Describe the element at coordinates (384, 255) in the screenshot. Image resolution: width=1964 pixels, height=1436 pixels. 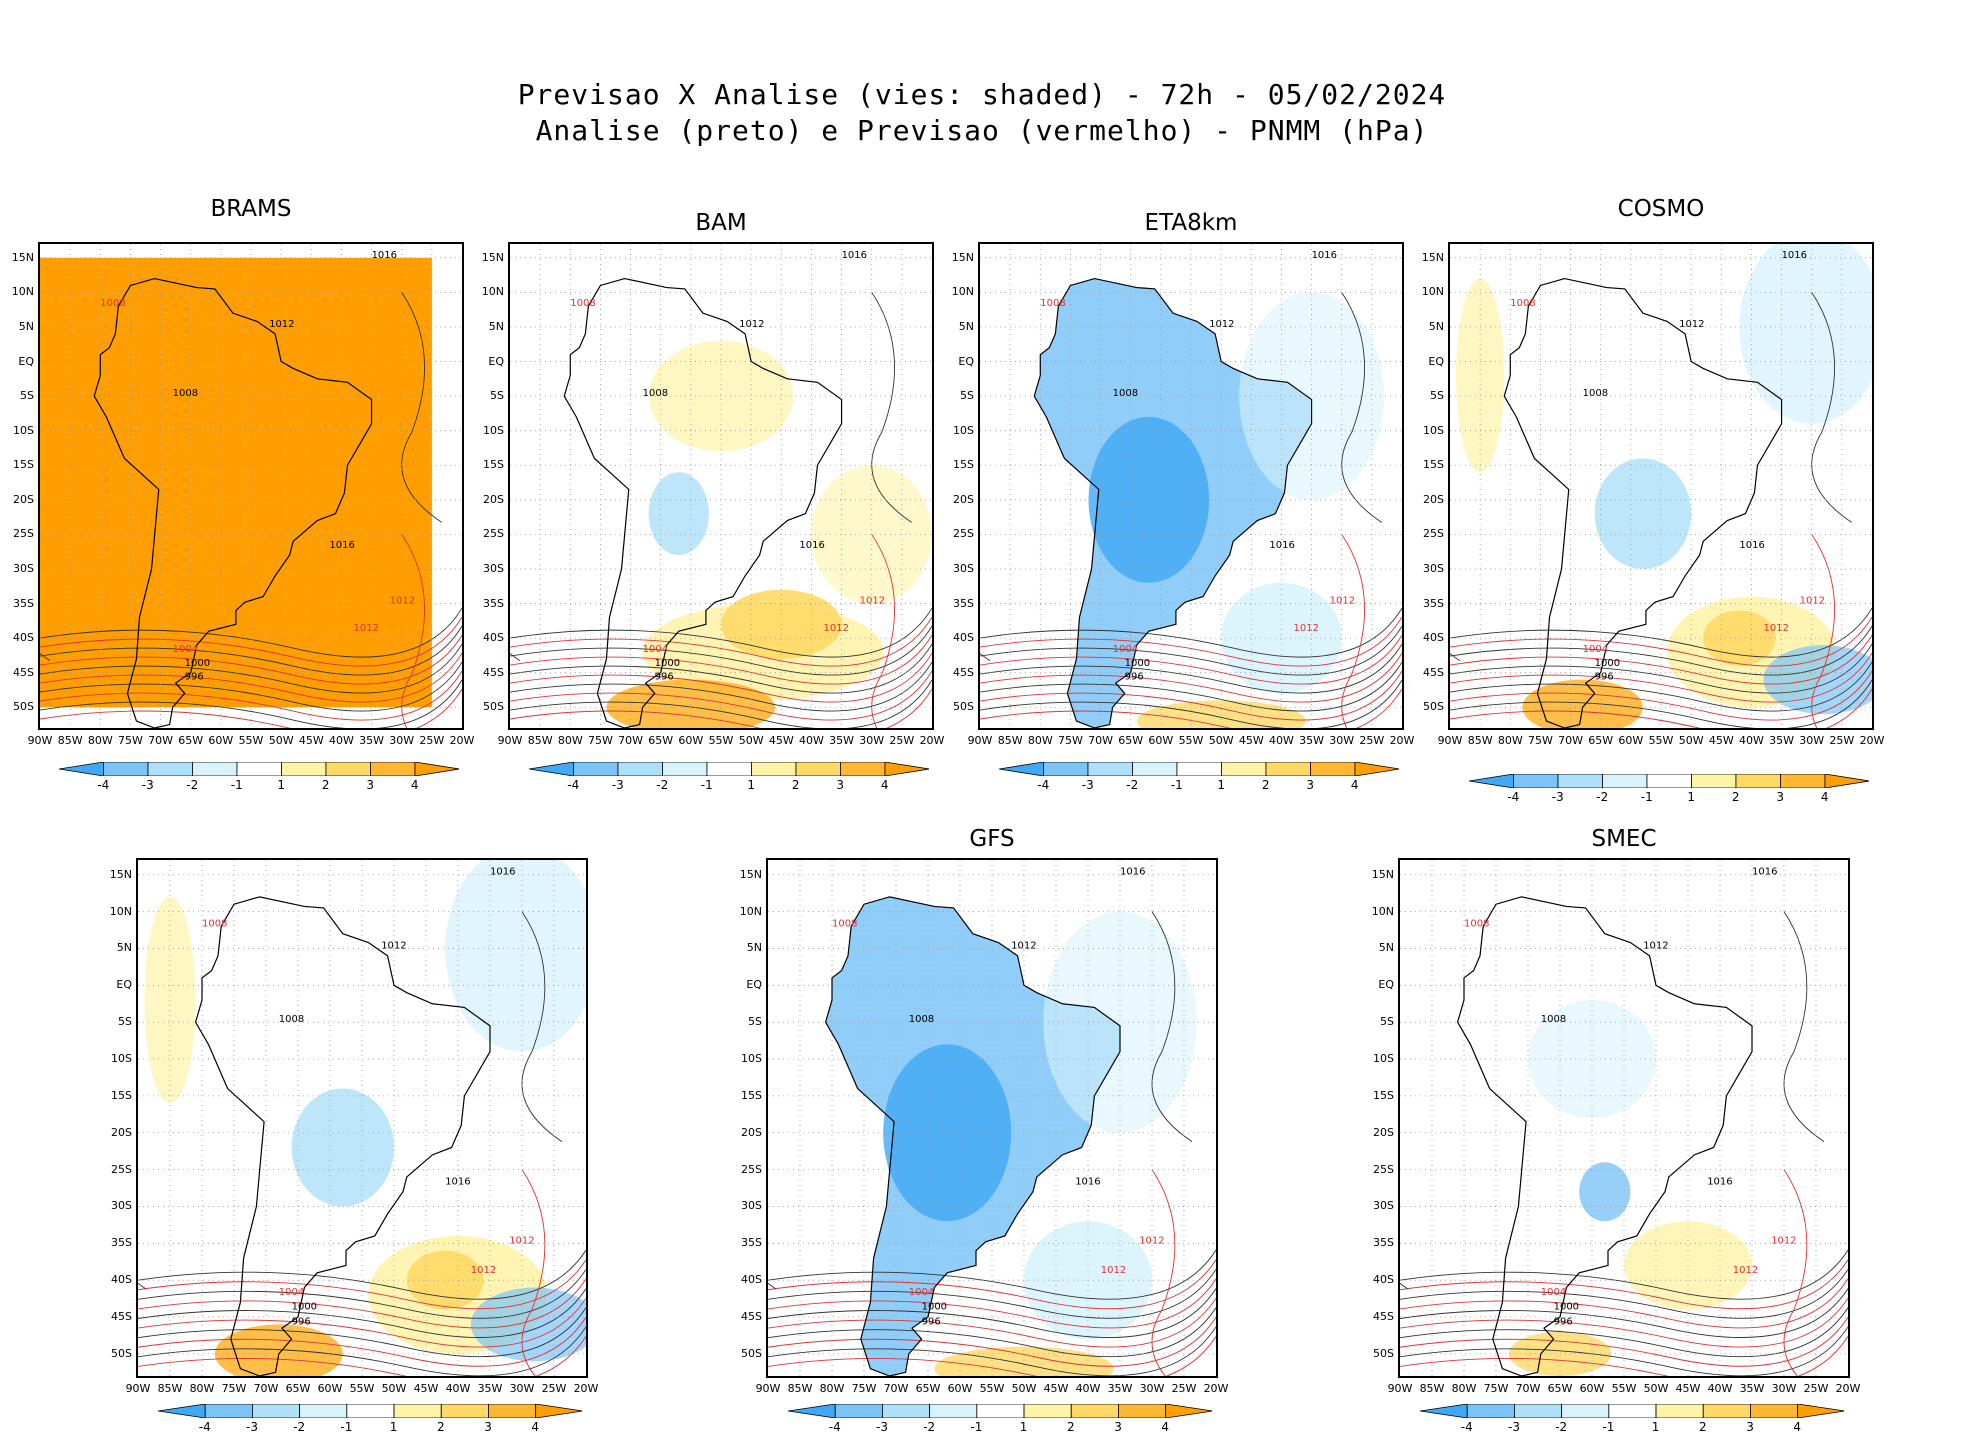
I see `contour-label: 1016` at that location.